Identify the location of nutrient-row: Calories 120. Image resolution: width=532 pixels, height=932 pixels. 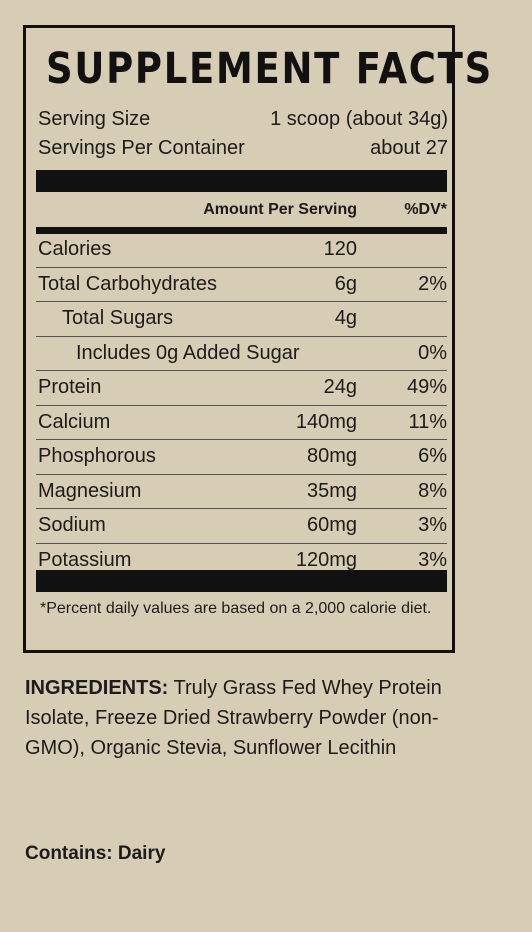
(241, 250).